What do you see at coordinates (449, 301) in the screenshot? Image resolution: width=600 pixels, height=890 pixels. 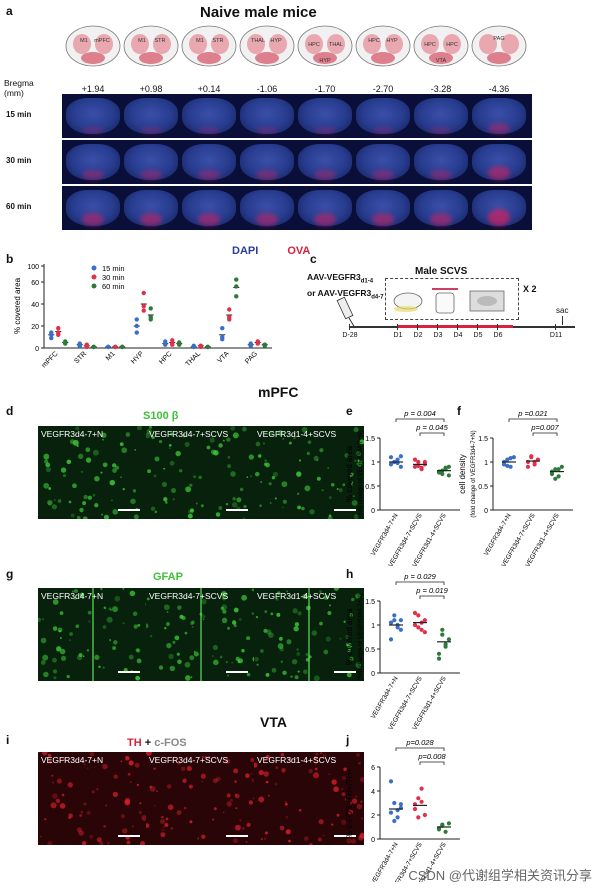 I see `stress-icons` at bounding box center [449, 301].